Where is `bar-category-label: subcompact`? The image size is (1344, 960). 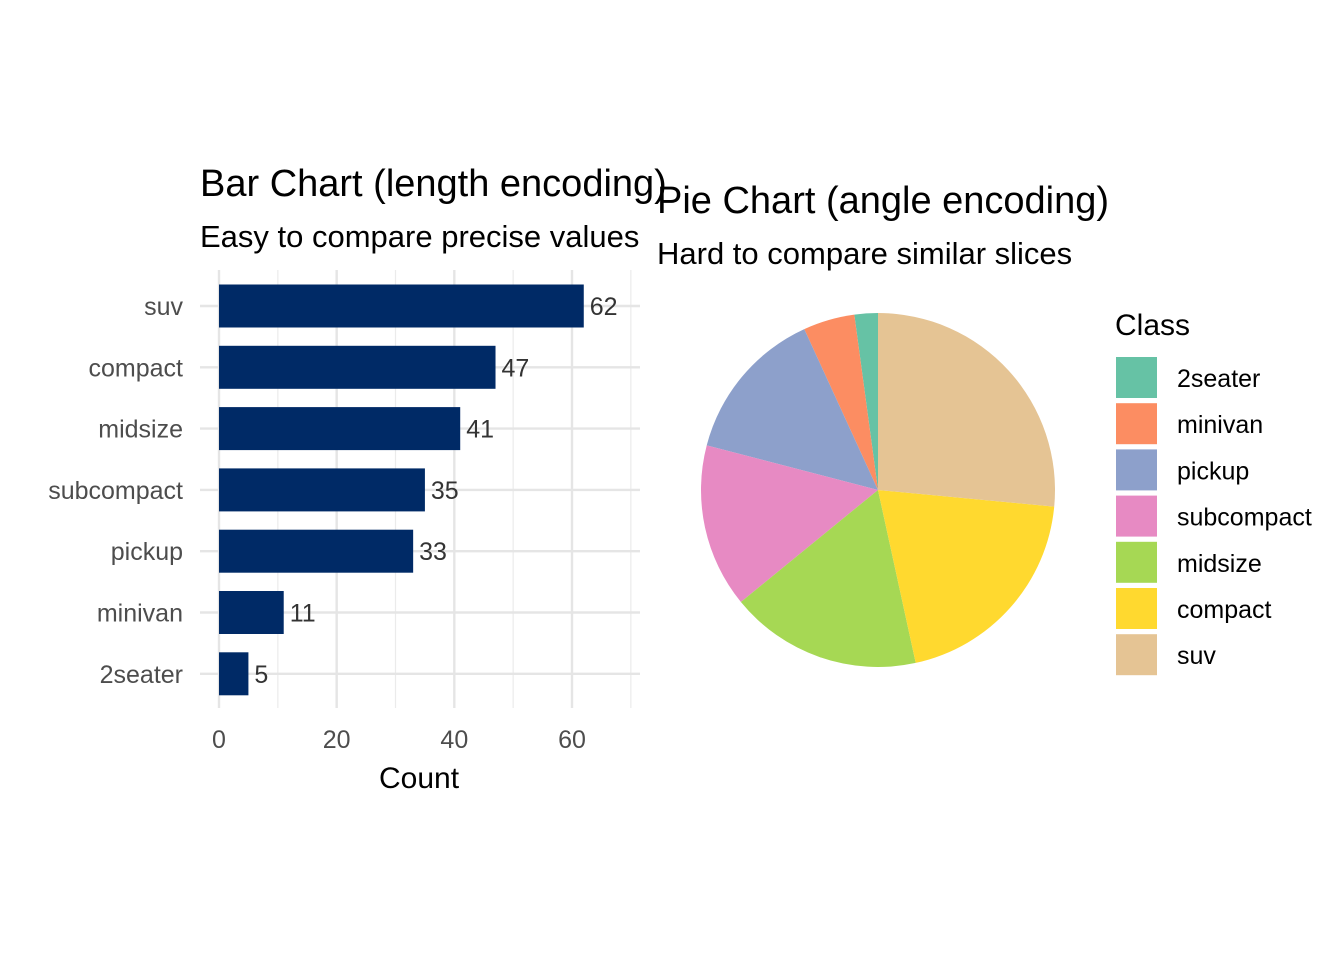 bar-category-label: subcompact is located at coordinates (115, 491).